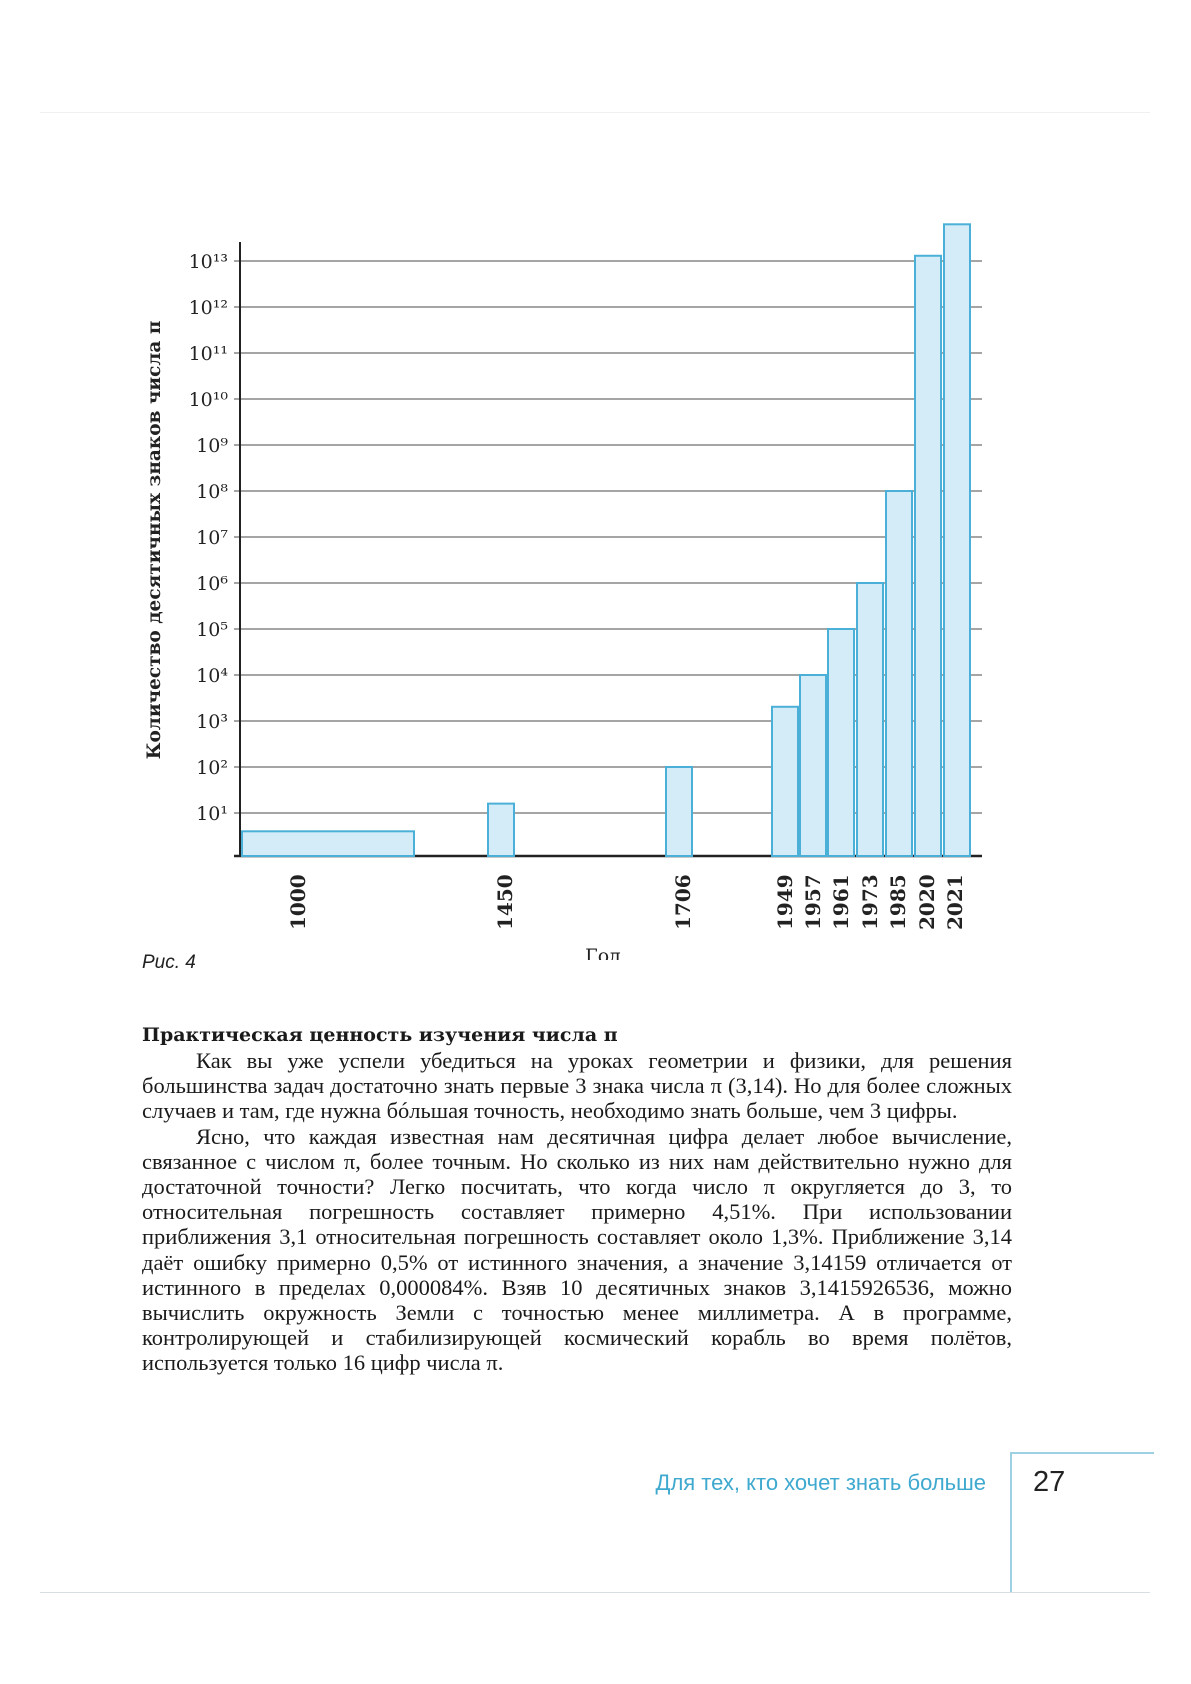  Describe the element at coordinates (820, 1482) in the screenshot. I see `footer-section-title: Для тех, кто хочет знать больше` at that location.